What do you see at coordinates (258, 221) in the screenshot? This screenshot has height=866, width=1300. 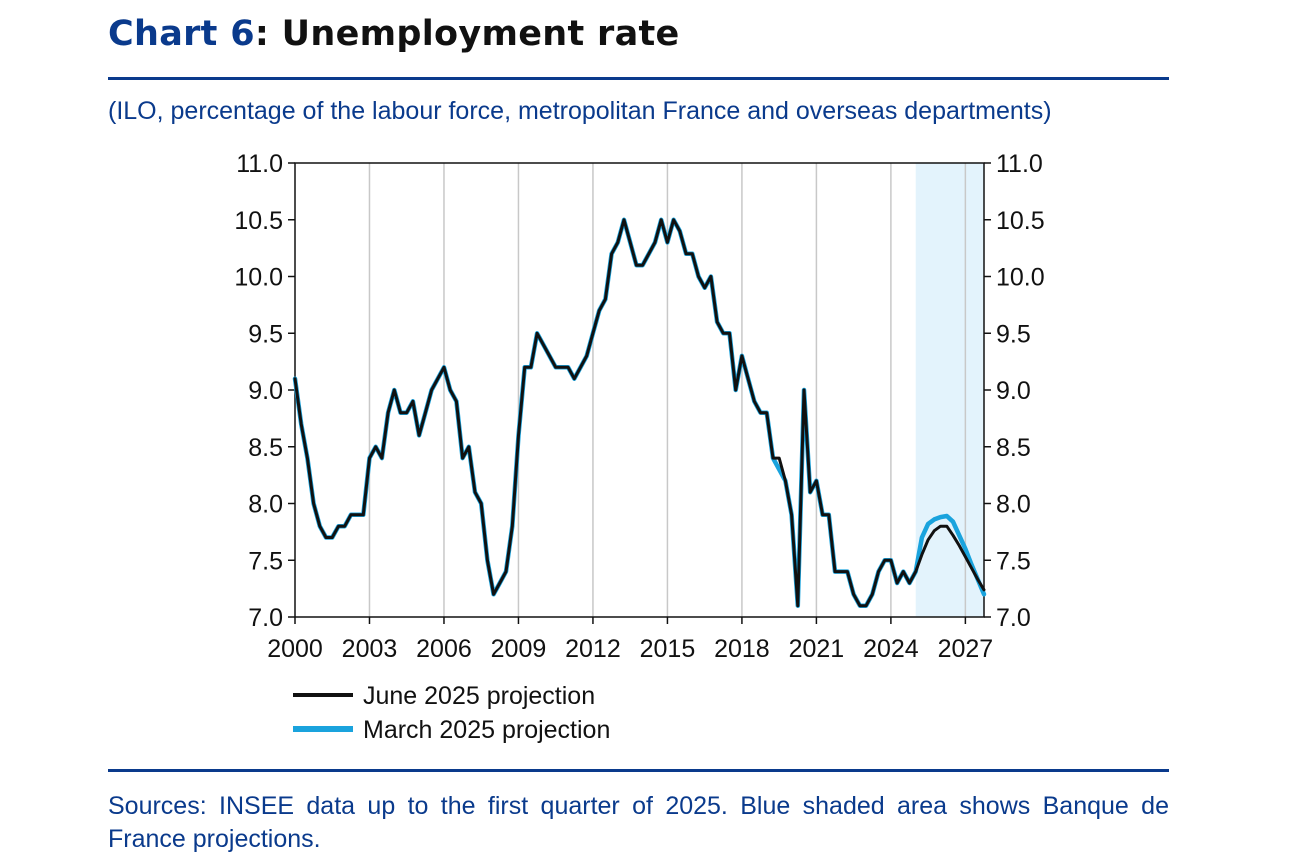 I see `y-tick-label-left: 10.5` at bounding box center [258, 221].